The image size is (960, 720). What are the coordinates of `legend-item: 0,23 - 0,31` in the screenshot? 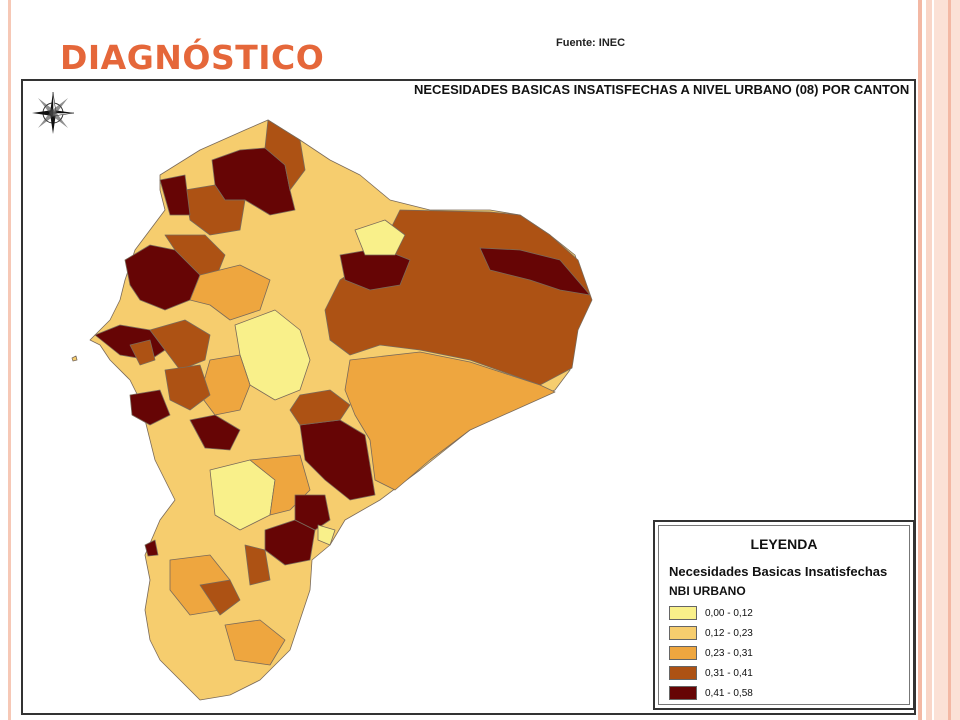 It's located at (711, 653).